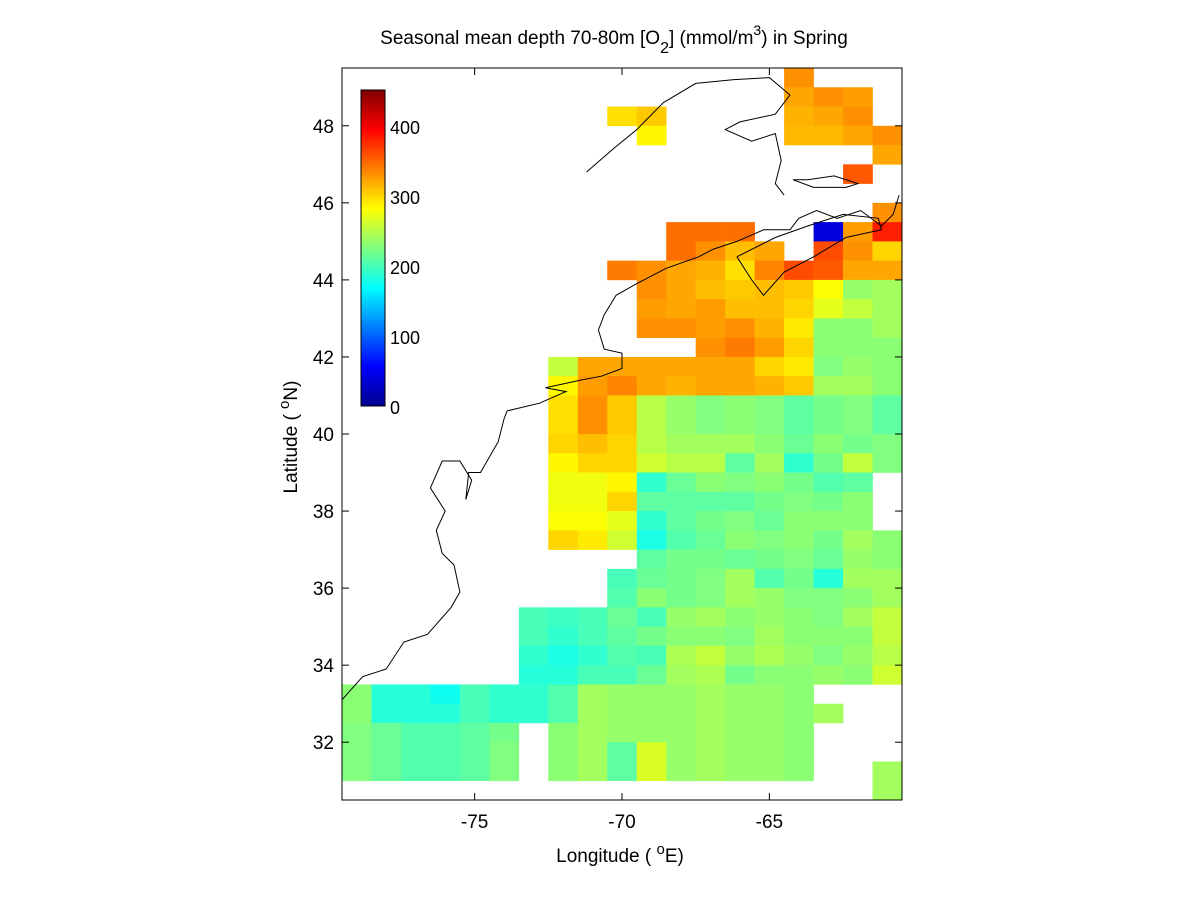  I want to click on y-tick-label: 42, so click(323, 358).